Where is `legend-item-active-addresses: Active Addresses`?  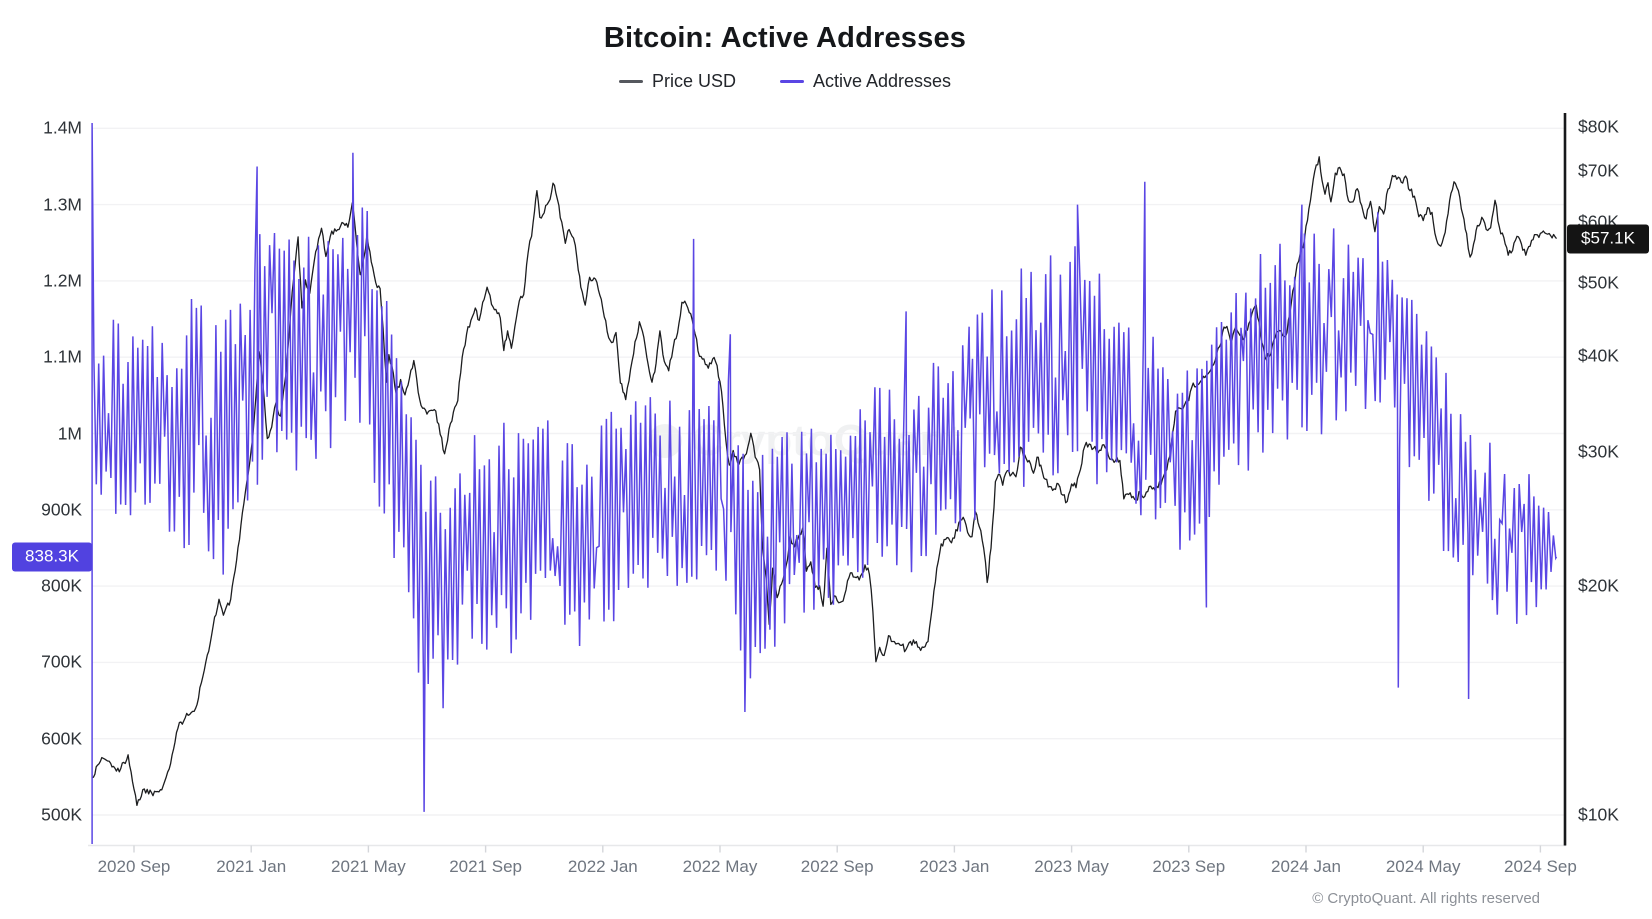 legend-item-active-addresses: Active Addresses is located at coordinates (865, 81).